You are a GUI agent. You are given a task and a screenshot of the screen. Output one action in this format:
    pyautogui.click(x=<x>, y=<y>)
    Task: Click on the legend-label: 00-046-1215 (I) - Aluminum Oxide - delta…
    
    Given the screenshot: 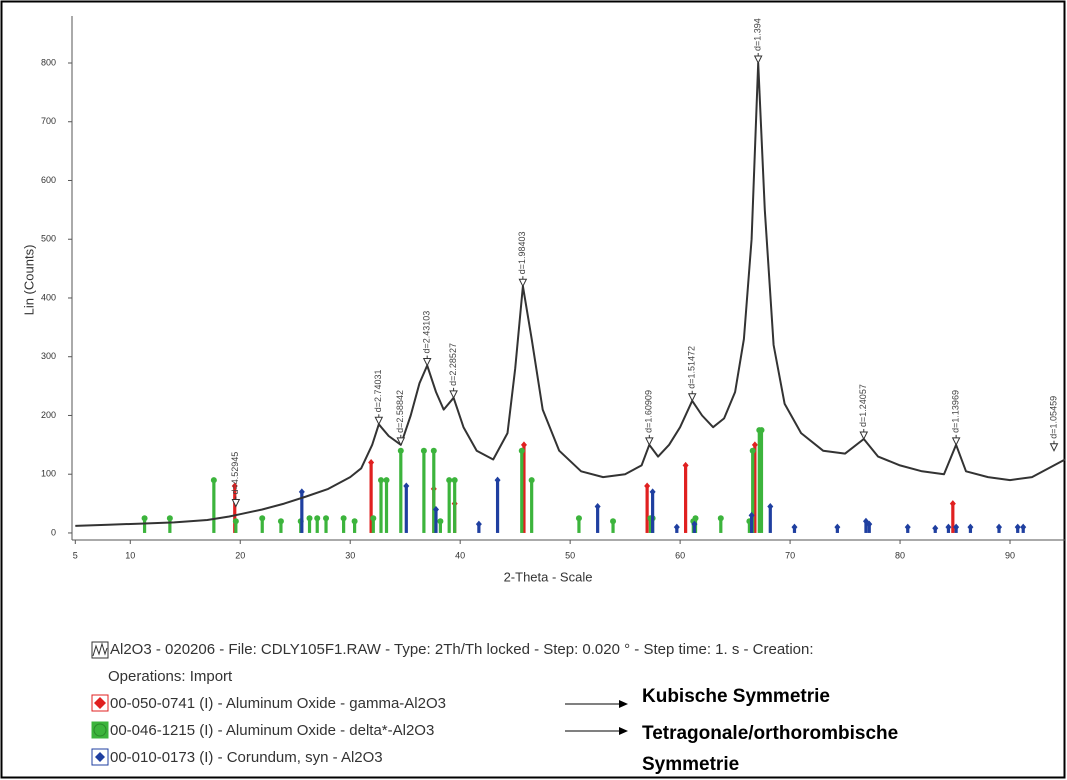 What is the action you would take?
    pyautogui.click(x=272, y=730)
    